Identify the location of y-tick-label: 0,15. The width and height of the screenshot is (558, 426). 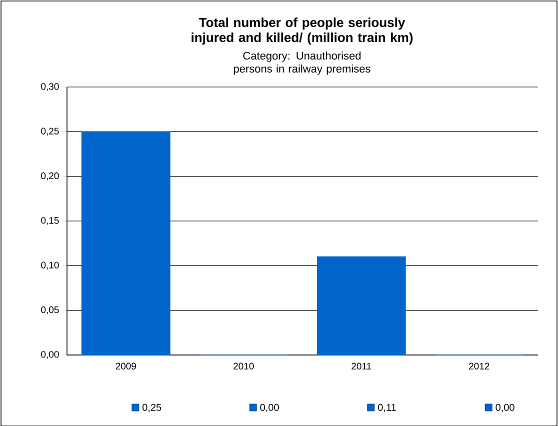
(50, 220).